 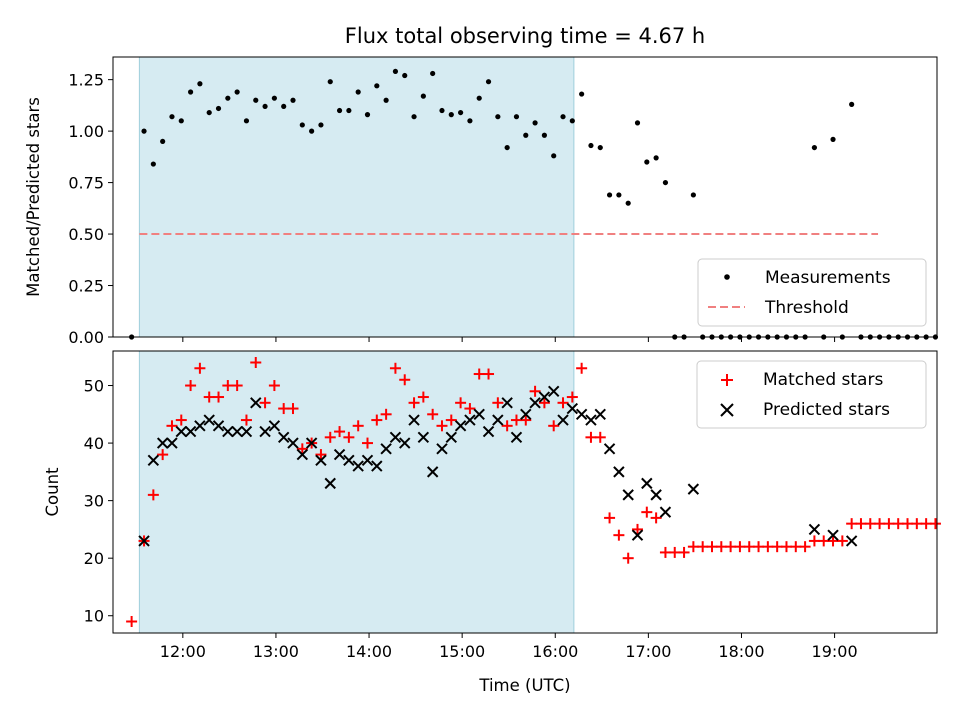 What do you see at coordinates (33, 197) in the screenshot?
I see `top-y-axis-label: Matched/Predicted stars` at bounding box center [33, 197].